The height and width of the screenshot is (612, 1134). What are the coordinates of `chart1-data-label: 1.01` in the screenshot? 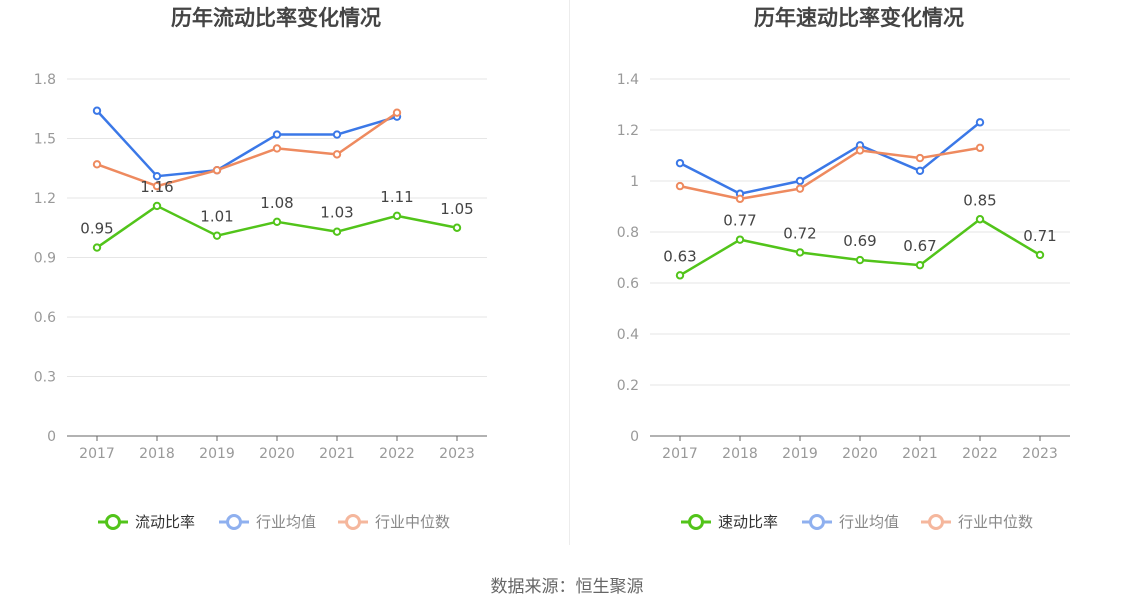 It's located at (216, 217).